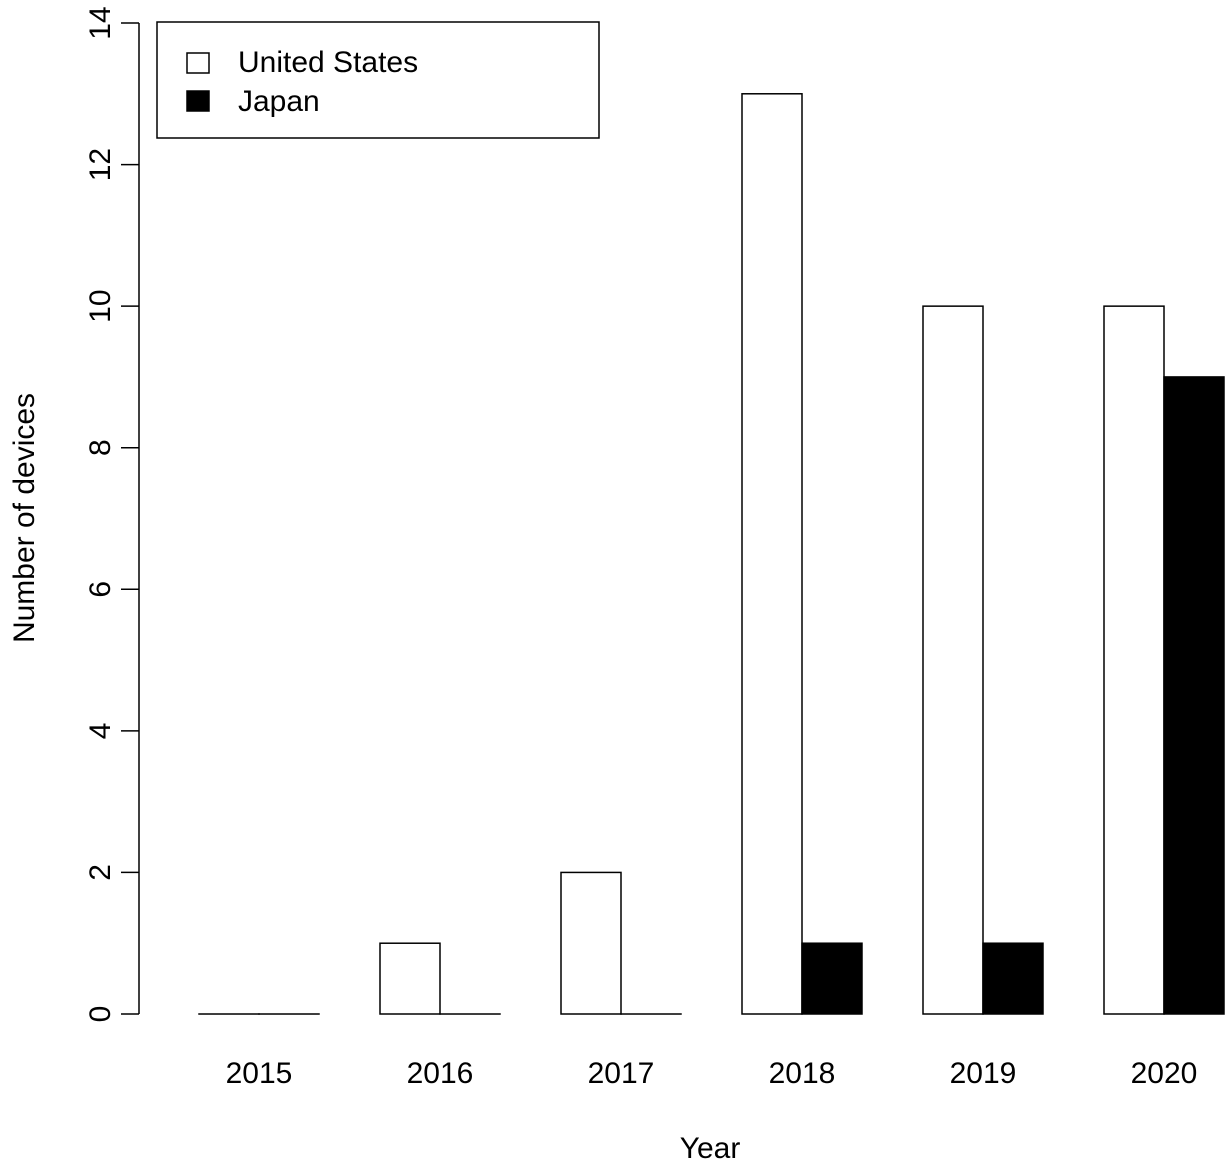 Image resolution: width=1229 pixels, height=1171 pixels. Describe the element at coordinates (111, 514) in the screenshot. I see `y-axis: 0 2 4 6 8 10 12 14` at that location.